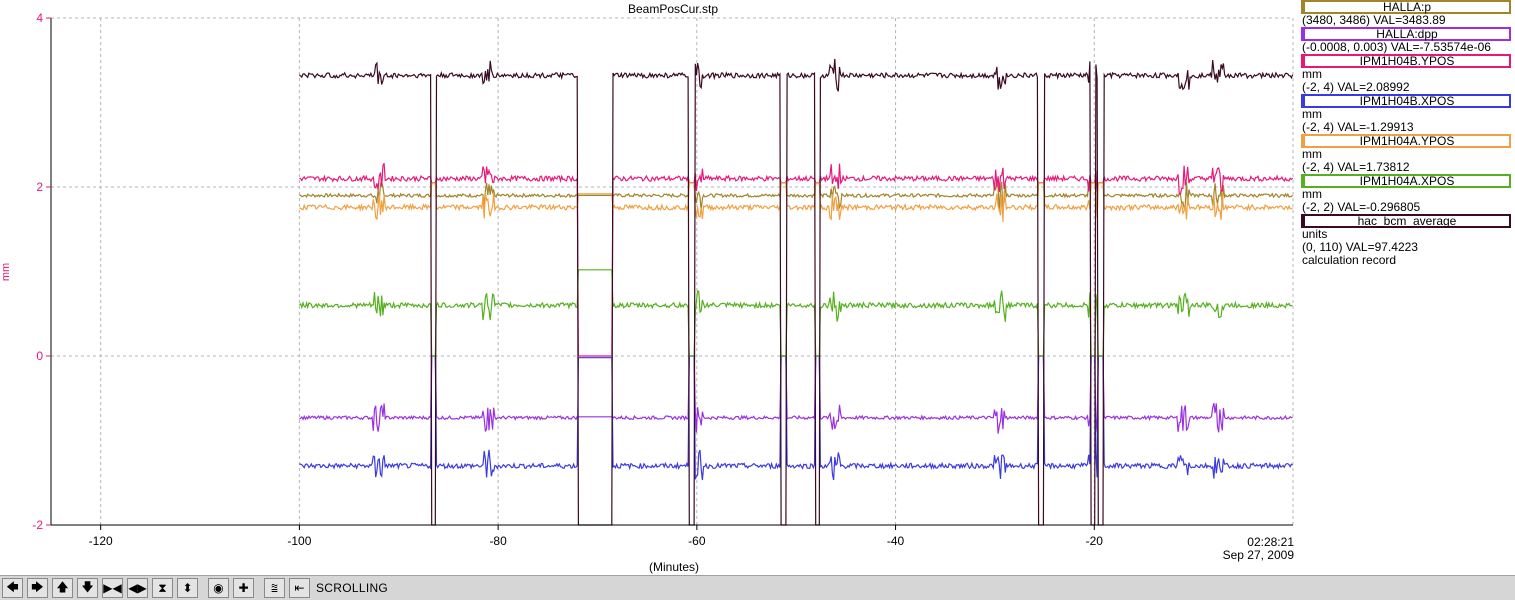  I want to click on scroll-left-button: 🡄, so click(12, 588).